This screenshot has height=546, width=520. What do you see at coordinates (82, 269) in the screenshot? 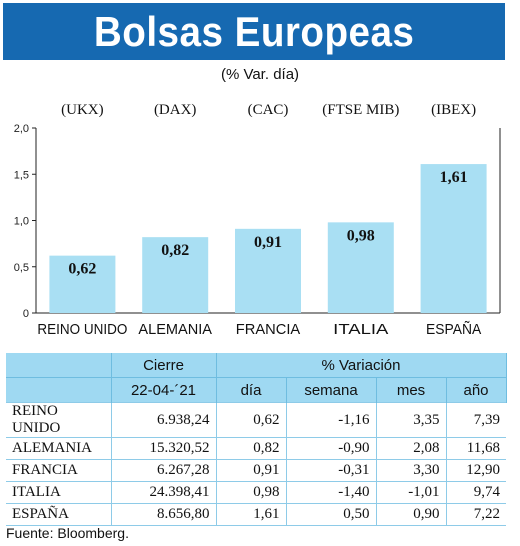
I see `bar-value-label: 0,62` at bounding box center [82, 269].